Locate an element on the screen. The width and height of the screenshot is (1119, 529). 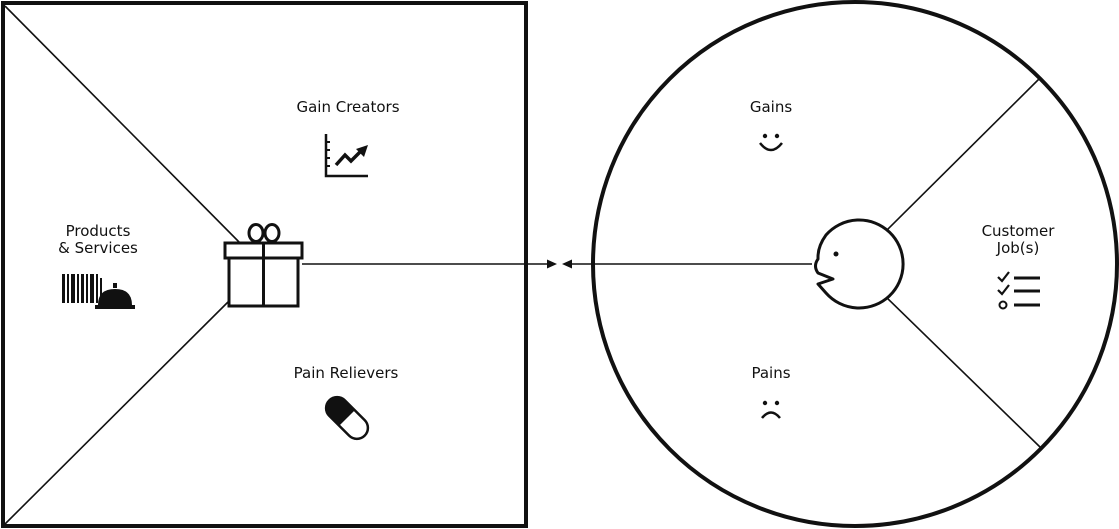
left-arrowhead is located at coordinates (567, 264).